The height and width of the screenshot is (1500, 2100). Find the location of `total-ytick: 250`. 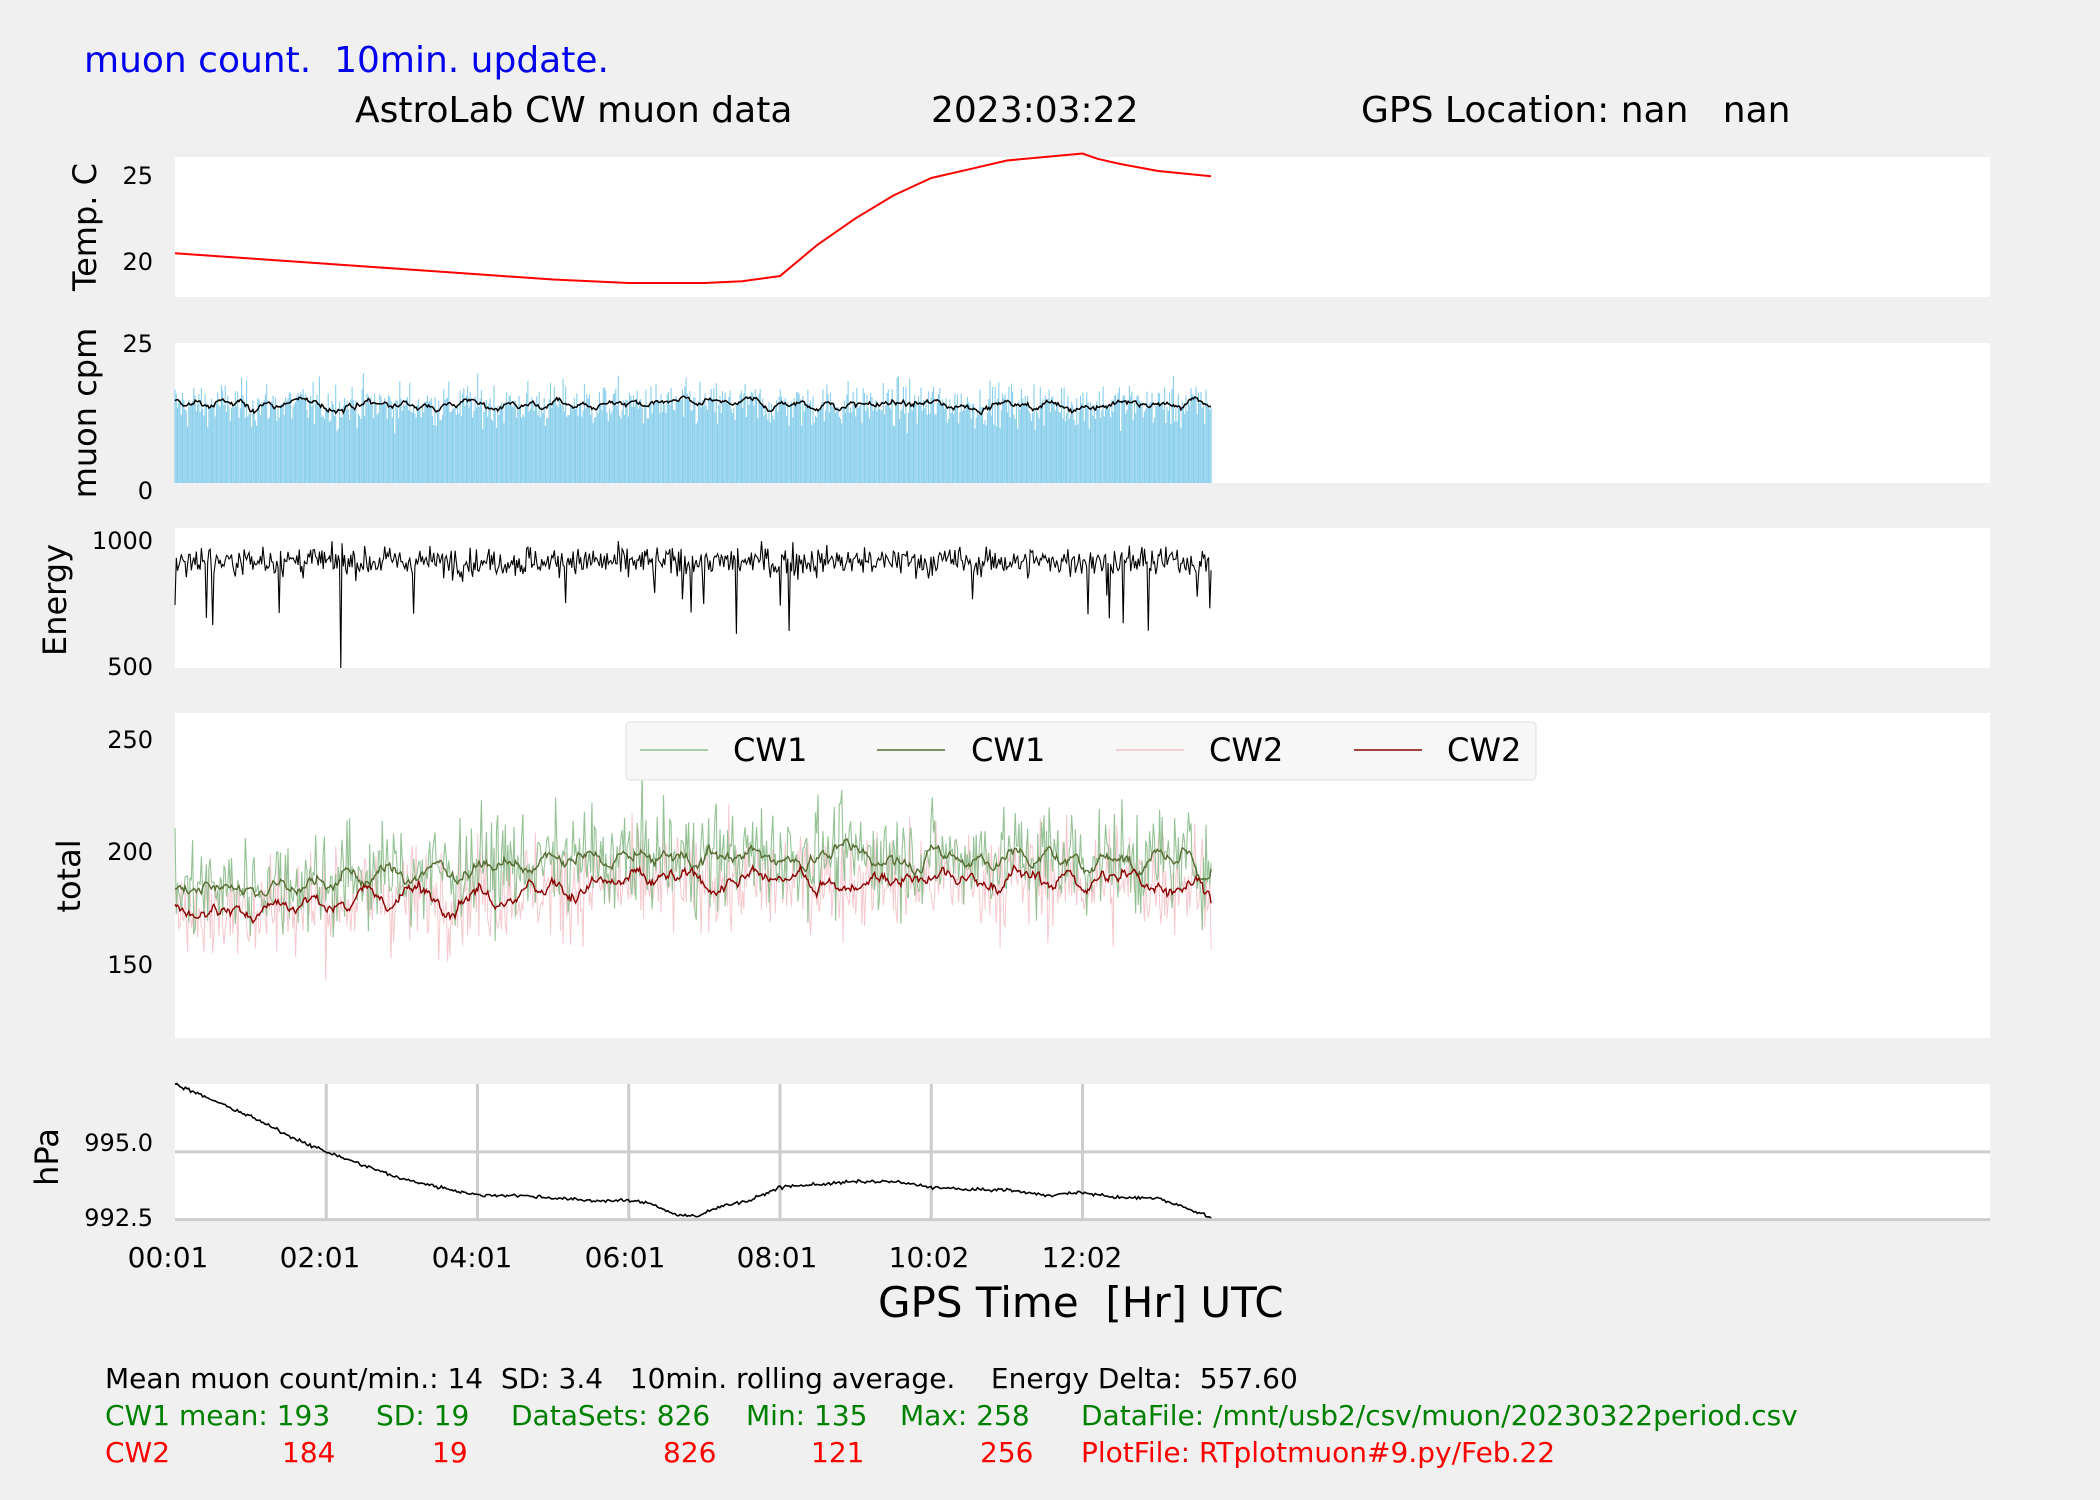

total-ytick: 250 is located at coordinates (130, 740).